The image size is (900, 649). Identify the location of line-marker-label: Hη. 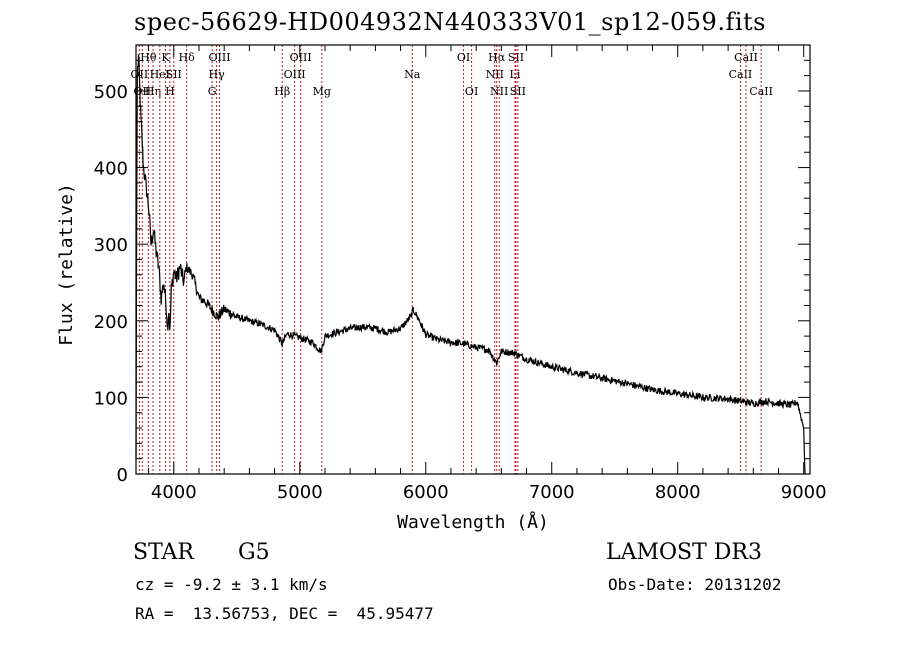
(153, 91).